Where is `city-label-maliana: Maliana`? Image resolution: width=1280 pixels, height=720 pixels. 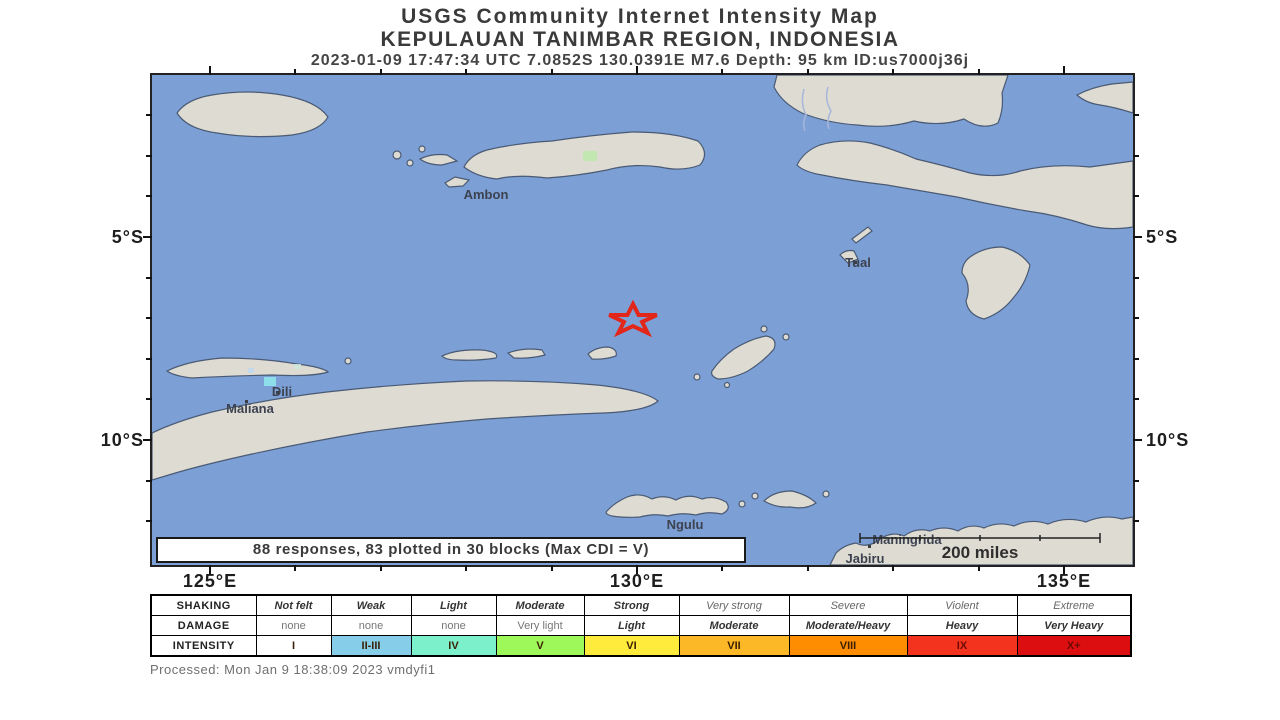
city-label-maliana: Maliana is located at coordinates (250, 408).